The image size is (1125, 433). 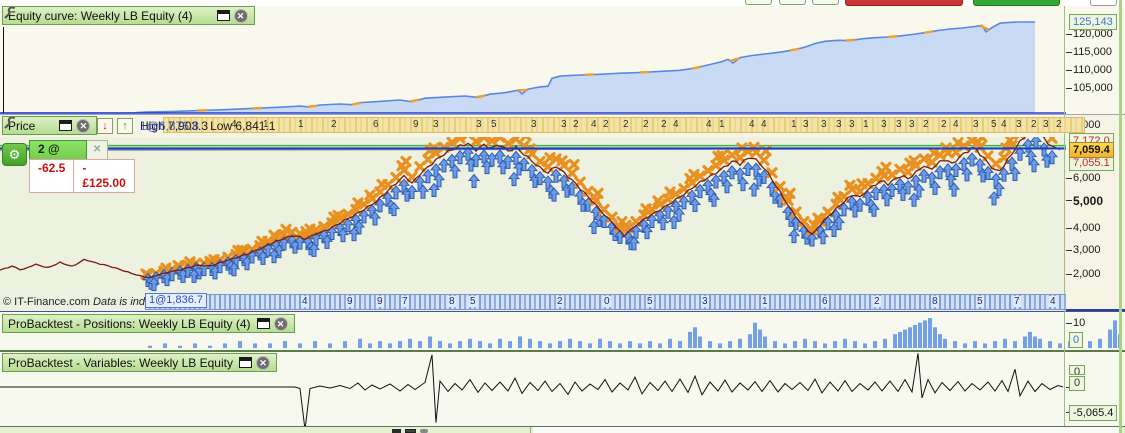 What do you see at coordinates (1087, 274) in the screenshot?
I see `axis-tick: 2,000` at bounding box center [1087, 274].